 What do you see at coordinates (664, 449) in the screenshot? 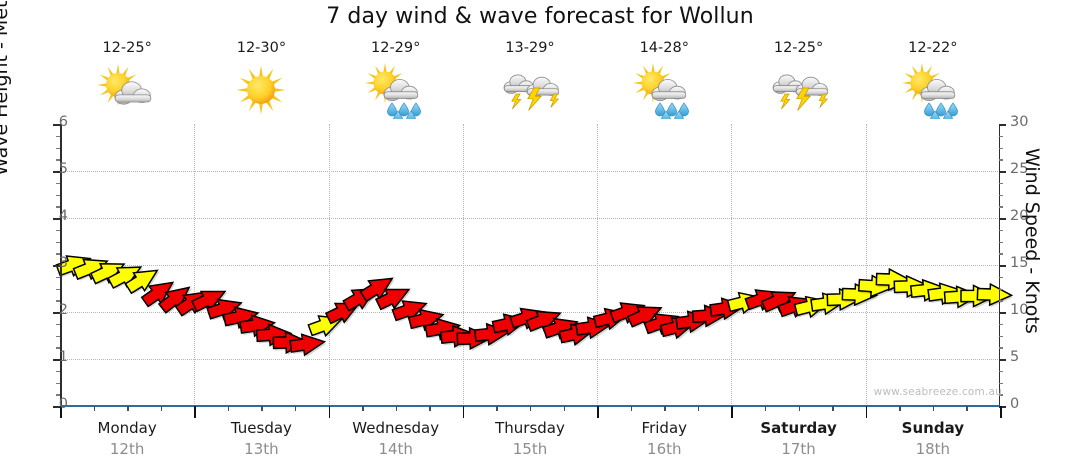
I see `day-date: 16th` at bounding box center [664, 449].